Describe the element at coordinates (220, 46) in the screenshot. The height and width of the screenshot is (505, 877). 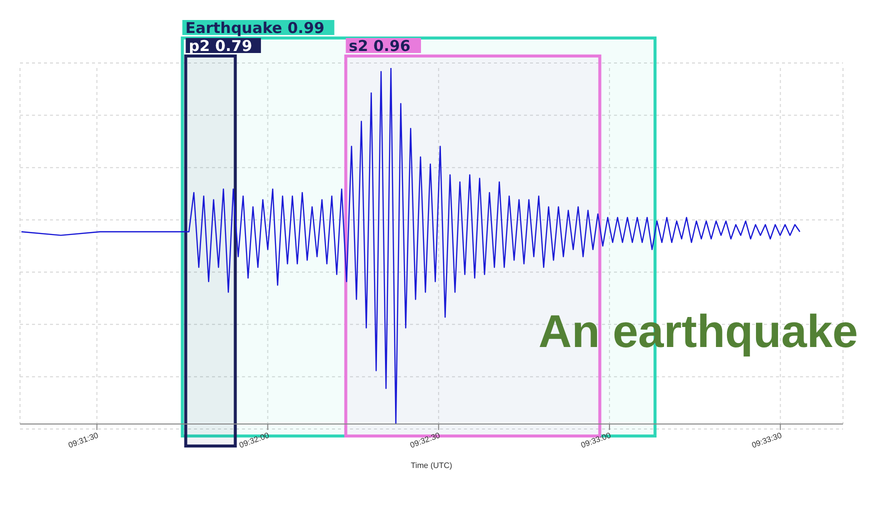
I see `band-label: p2 0.79` at that location.